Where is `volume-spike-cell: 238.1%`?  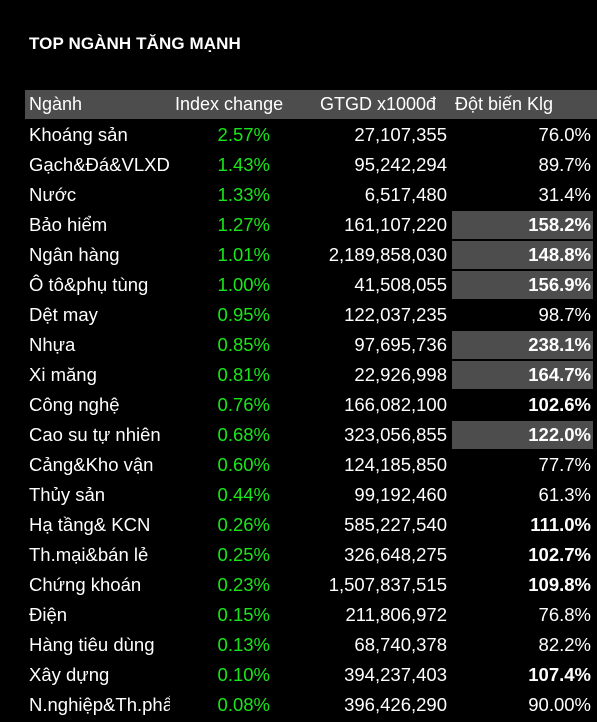 volume-spike-cell: 238.1% is located at coordinates (559, 344).